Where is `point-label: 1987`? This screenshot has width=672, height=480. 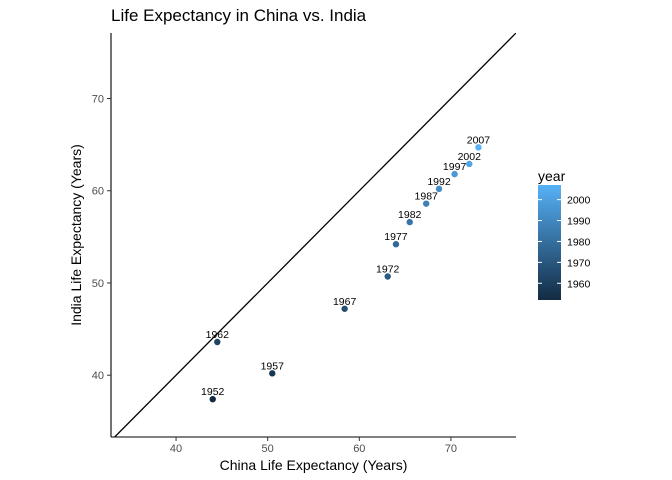 point-label: 1987 is located at coordinates (427, 197).